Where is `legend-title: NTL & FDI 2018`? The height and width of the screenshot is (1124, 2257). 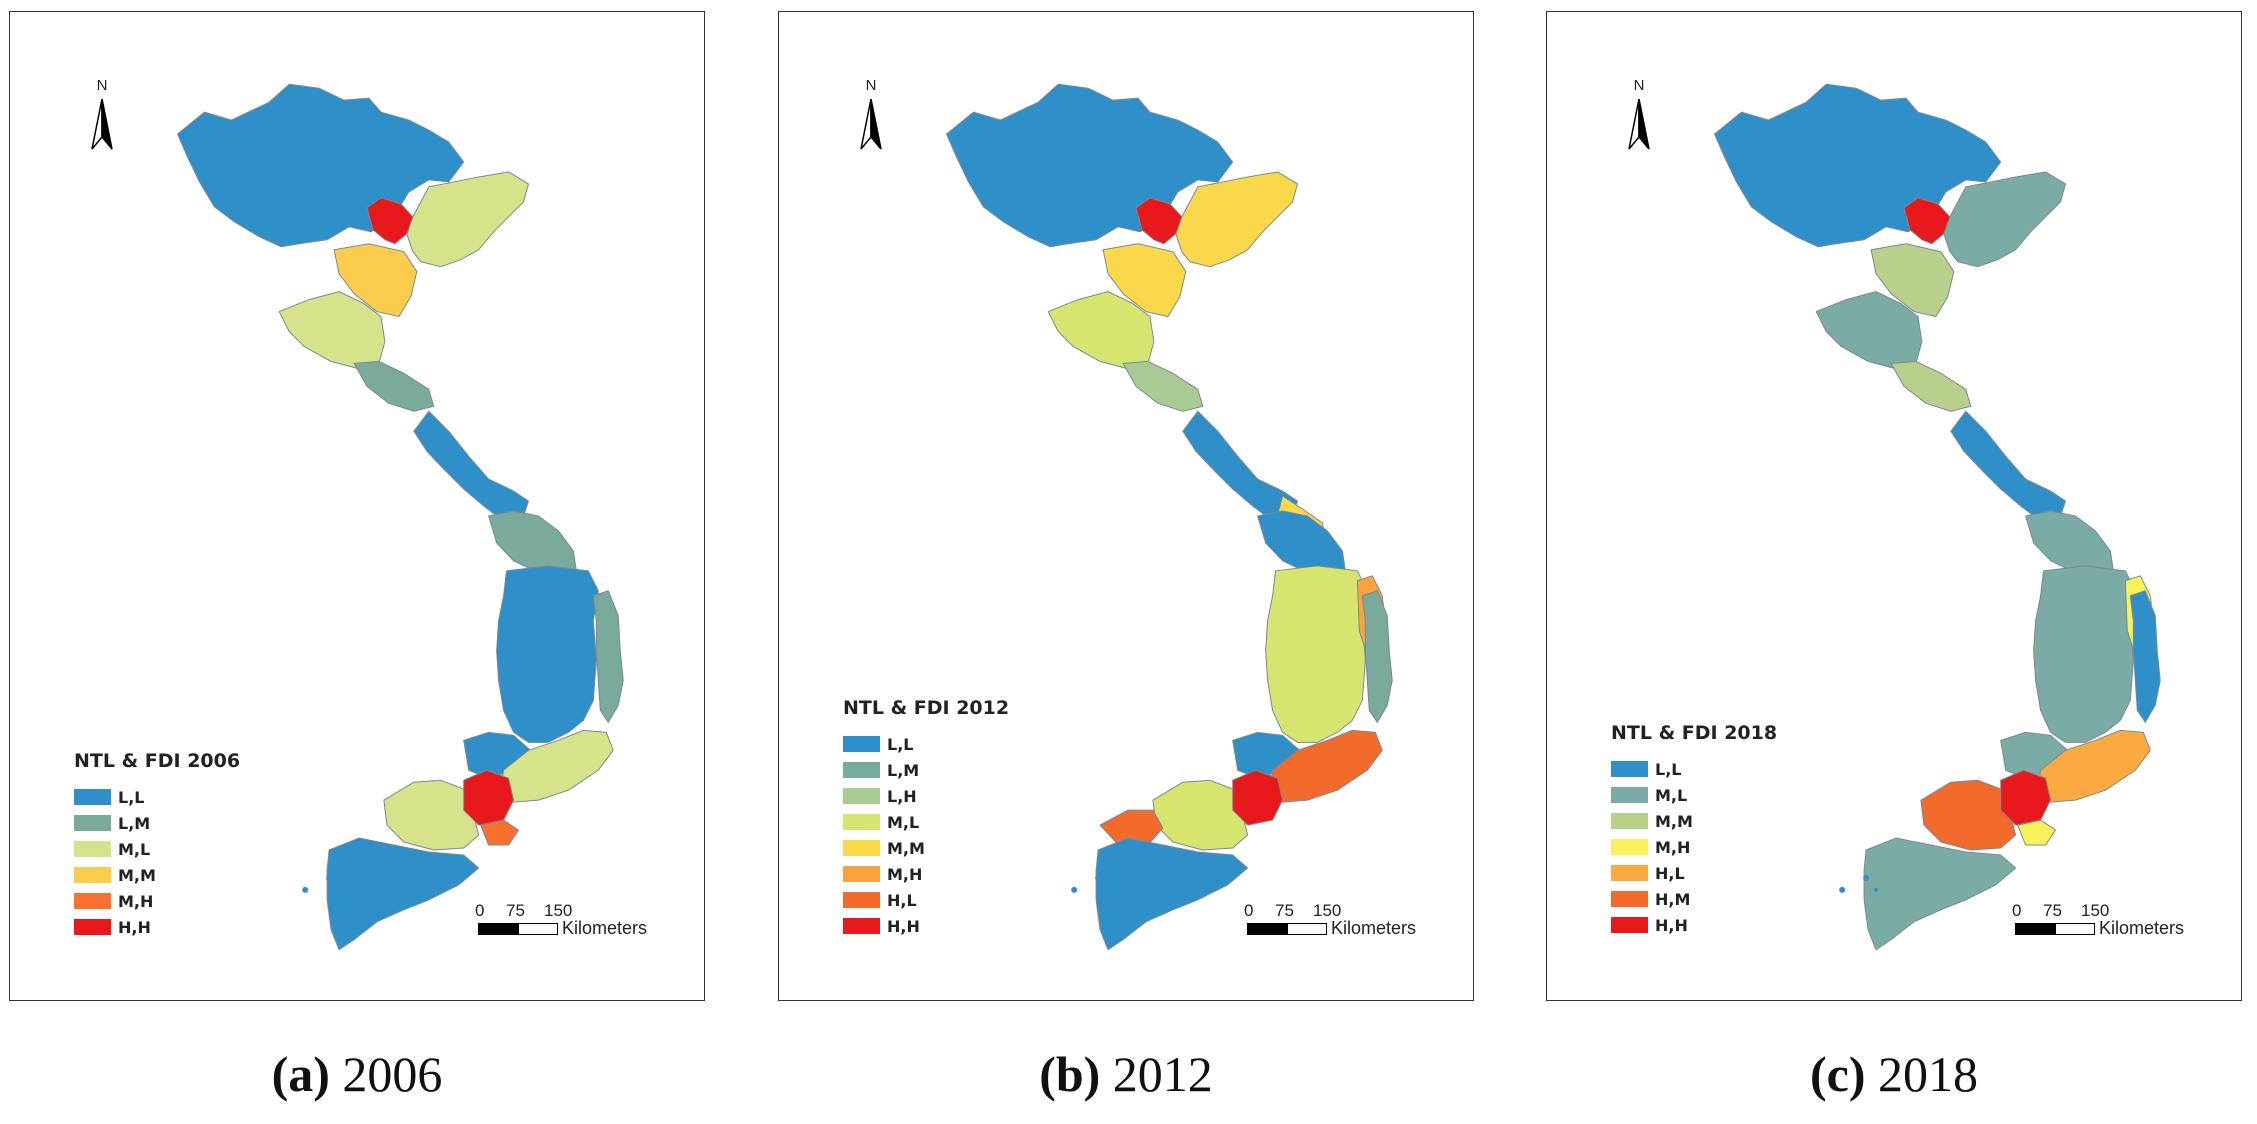
legend-title: NTL & FDI 2018 is located at coordinates (1694, 733).